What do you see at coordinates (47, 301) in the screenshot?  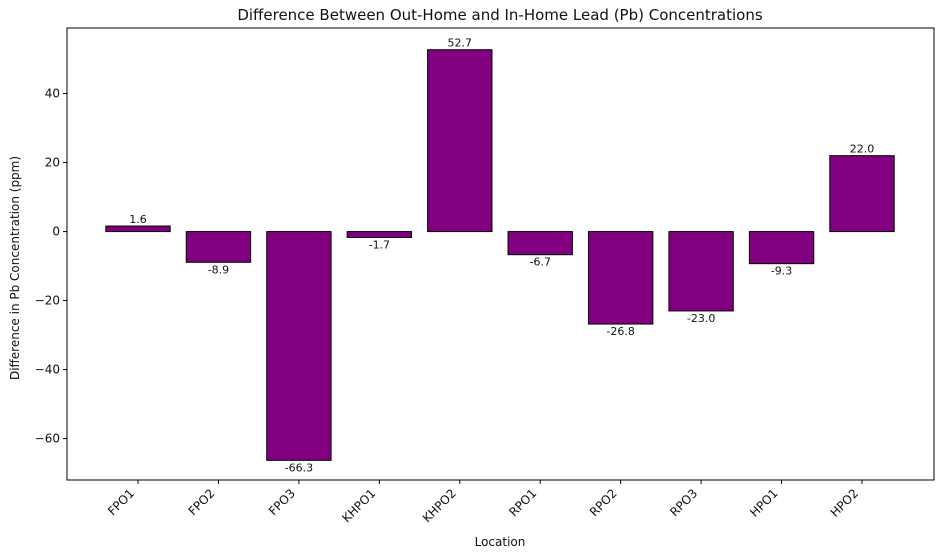 I see `y-tick-label: −20` at bounding box center [47, 301].